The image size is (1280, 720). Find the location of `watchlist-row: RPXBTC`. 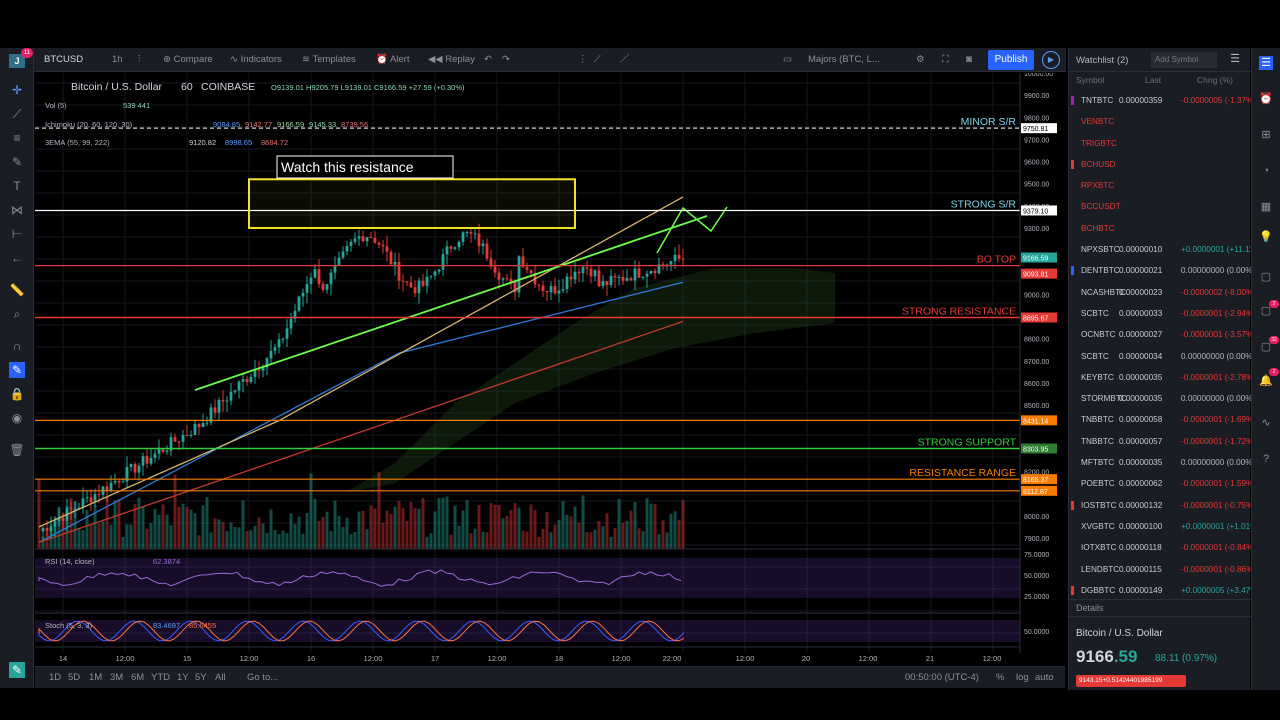

watchlist-row: RPXBTC is located at coordinates (1160, 185).